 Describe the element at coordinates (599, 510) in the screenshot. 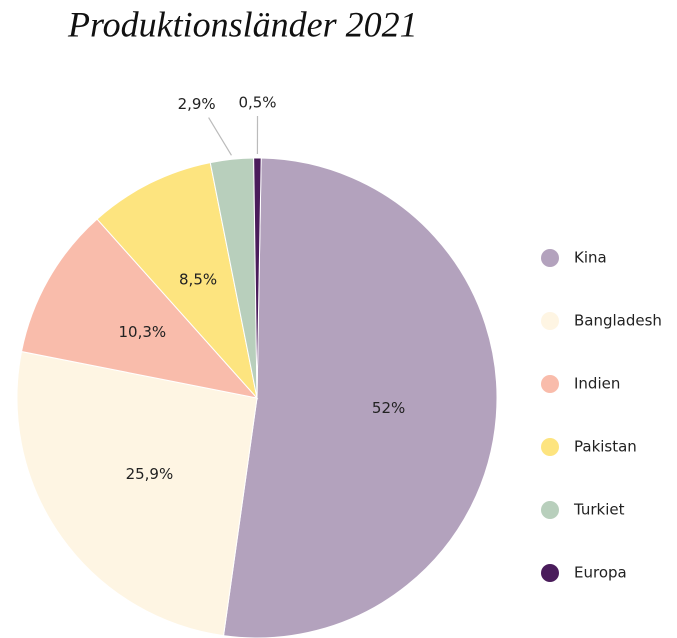

I see `legend-label: Turkiet` at that location.